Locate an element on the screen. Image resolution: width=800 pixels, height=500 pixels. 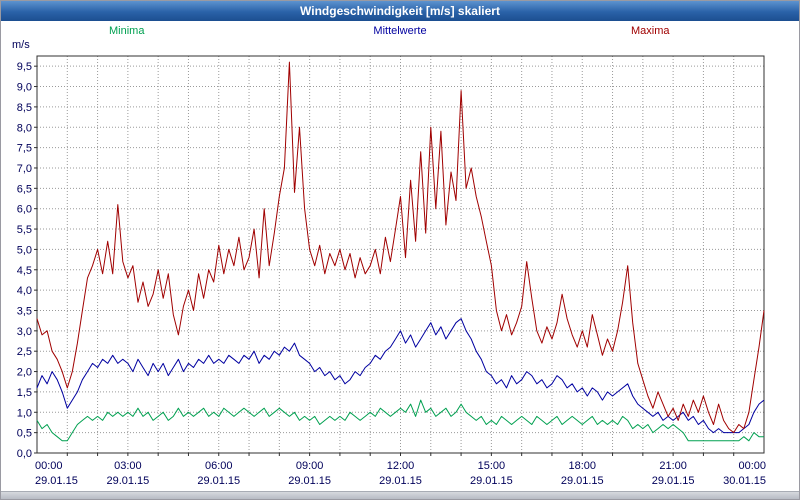
svg-text: 30.01.15 is located at coordinates (744, 481).